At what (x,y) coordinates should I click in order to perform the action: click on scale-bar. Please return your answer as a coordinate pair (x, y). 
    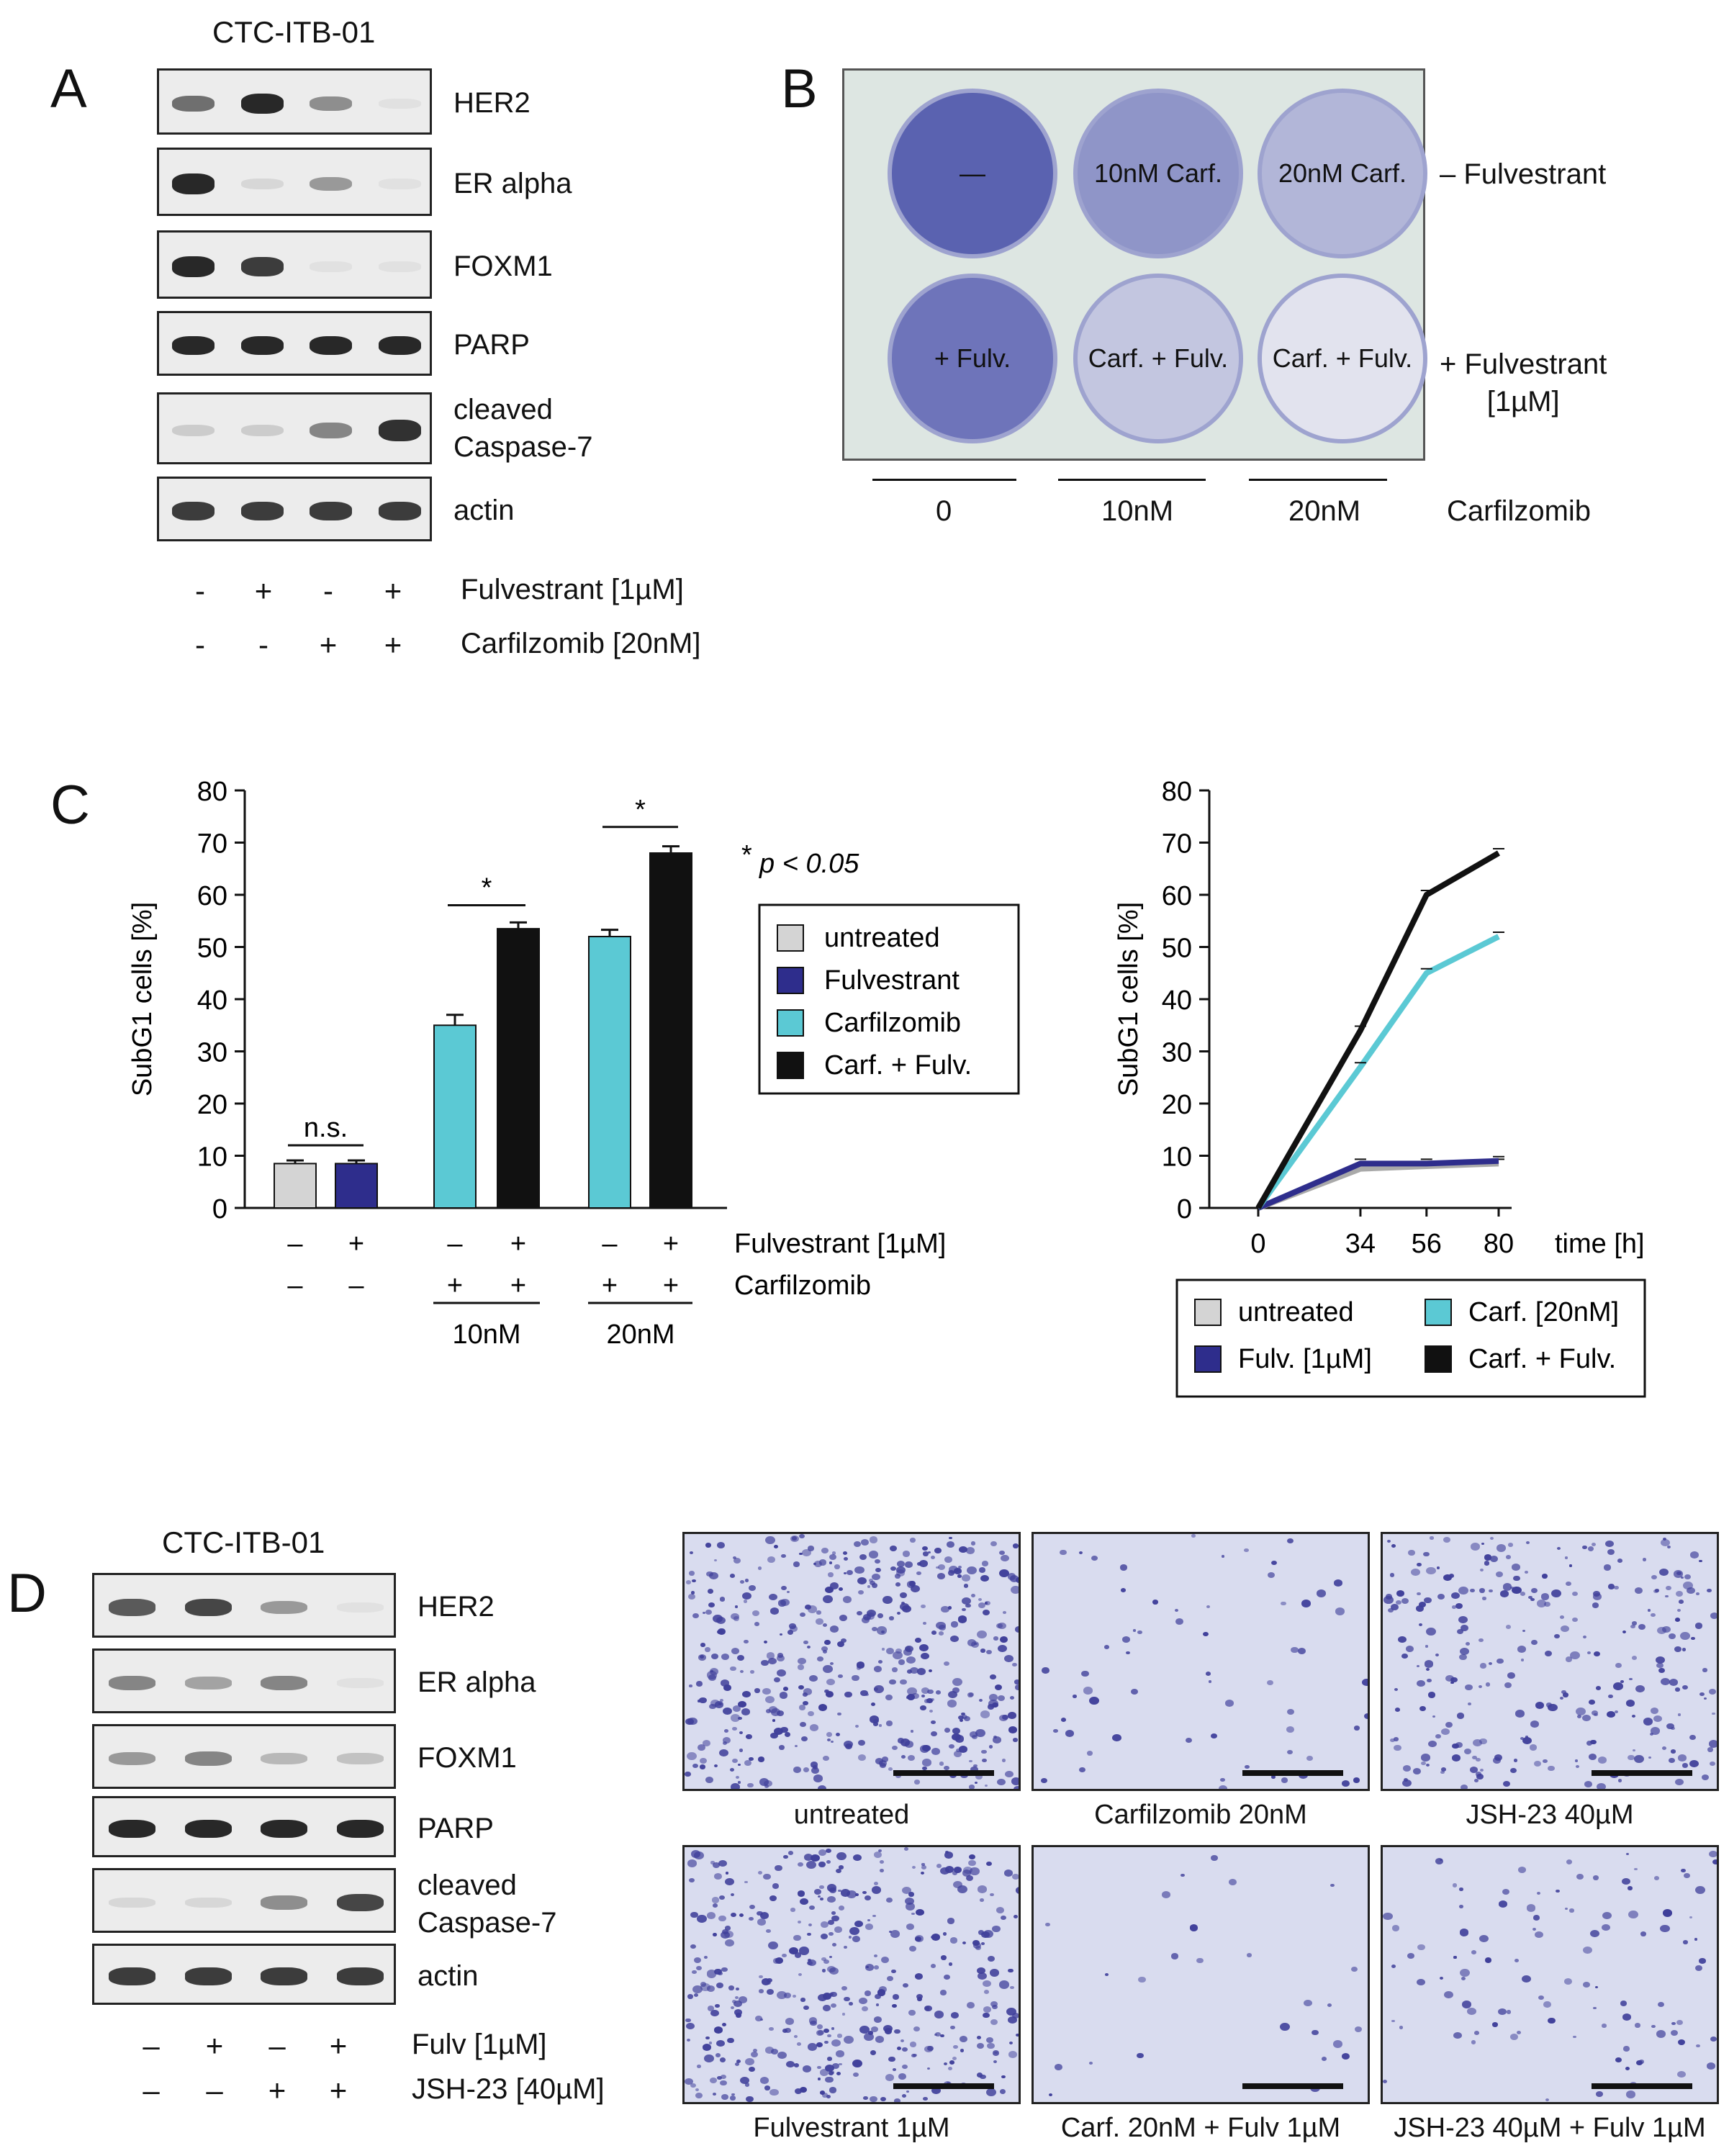
    Looking at the image, I should click on (943, 2086).